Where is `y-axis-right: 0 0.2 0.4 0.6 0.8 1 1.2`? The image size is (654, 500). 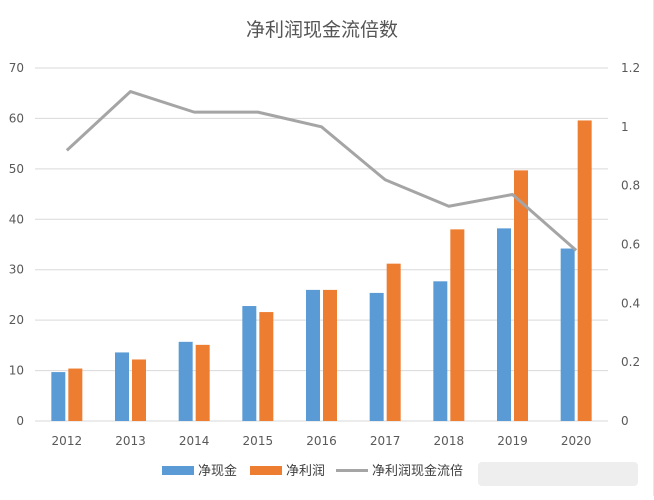
y-axis-right: 0 0.2 0.4 0.6 0.8 1 1.2 is located at coordinates (630, 244).